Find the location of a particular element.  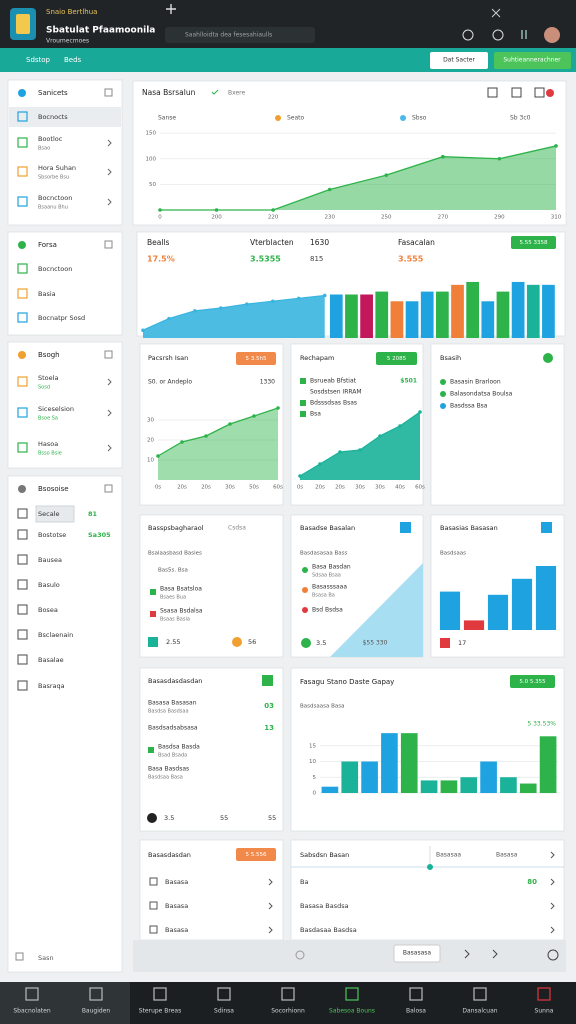

button-label: Dat Sacter is located at coordinates (459, 60).